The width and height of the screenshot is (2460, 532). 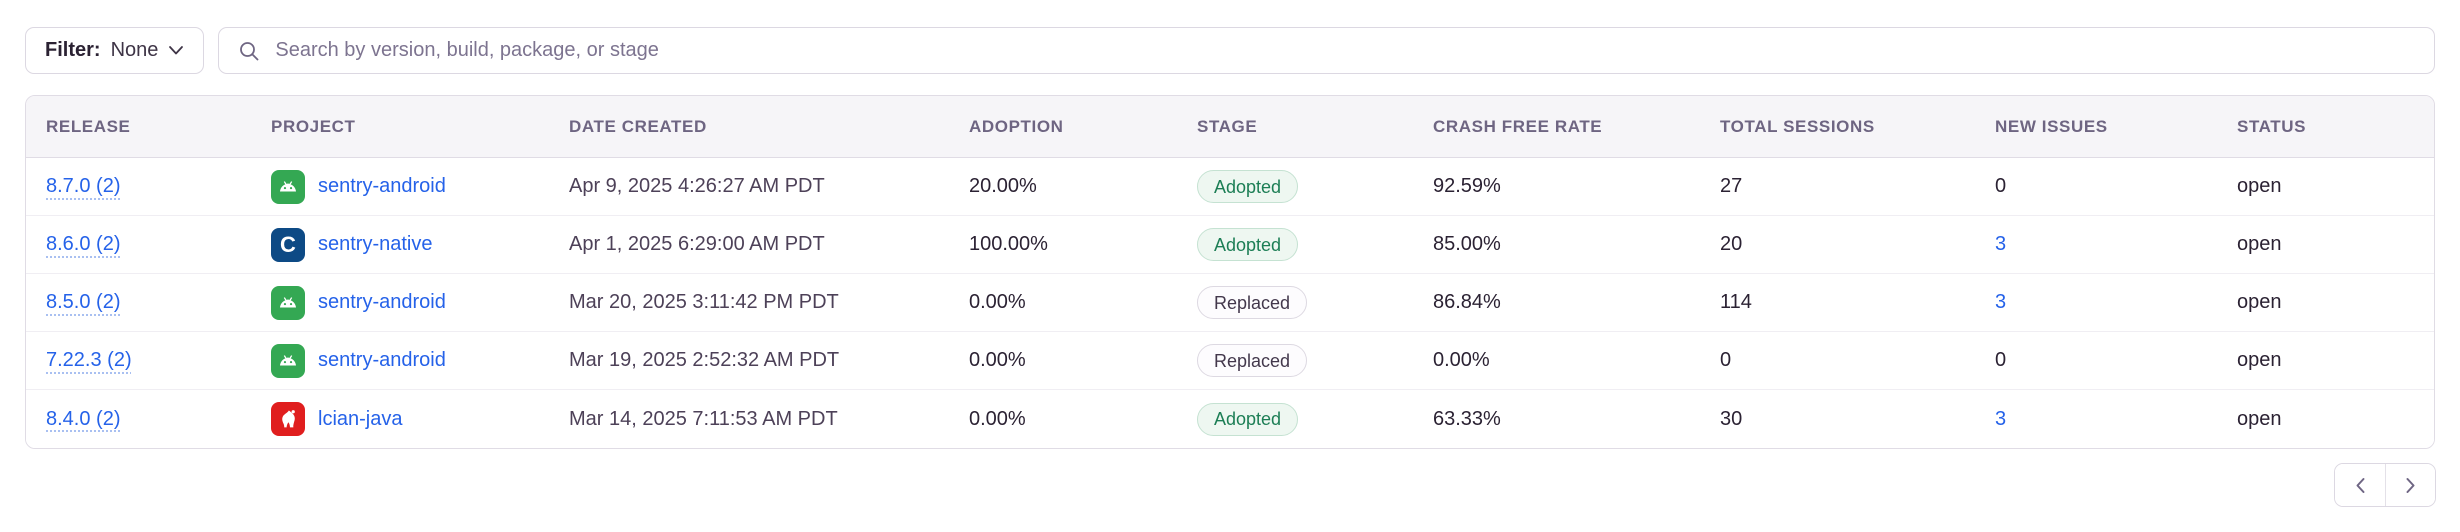 I want to click on filter-value: None, so click(x=134, y=50).